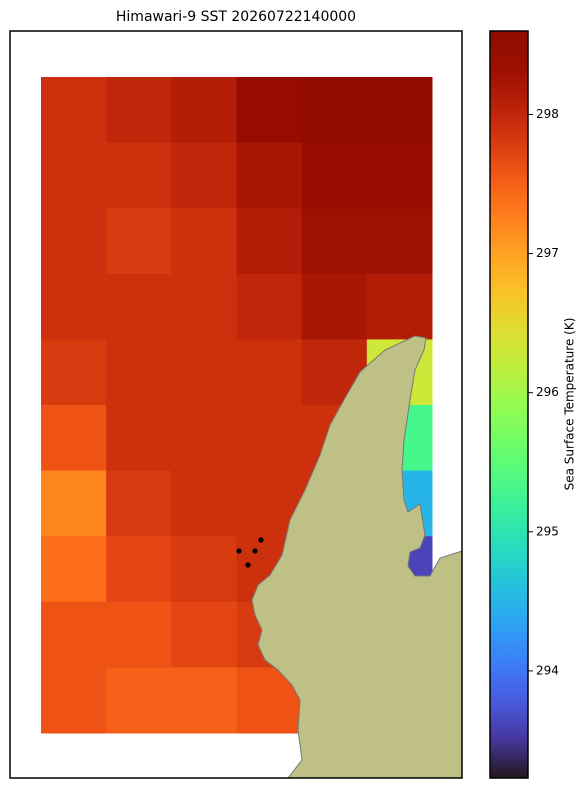 The height and width of the screenshot is (793, 588). What do you see at coordinates (547, 531) in the screenshot?
I see `colorbar-tick-label: 295` at bounding box center [547, 531].